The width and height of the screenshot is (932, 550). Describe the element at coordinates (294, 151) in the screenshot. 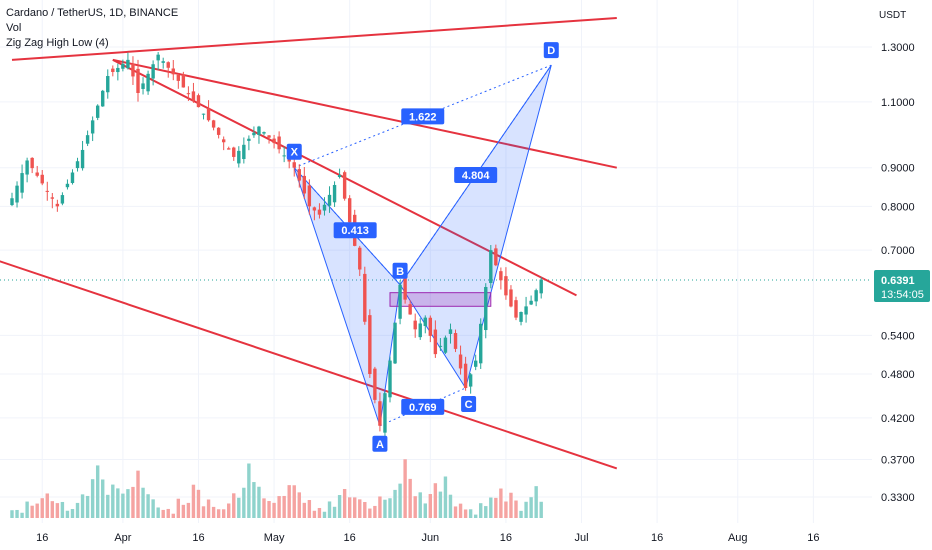

I see `point-label-x-bg` at that location.